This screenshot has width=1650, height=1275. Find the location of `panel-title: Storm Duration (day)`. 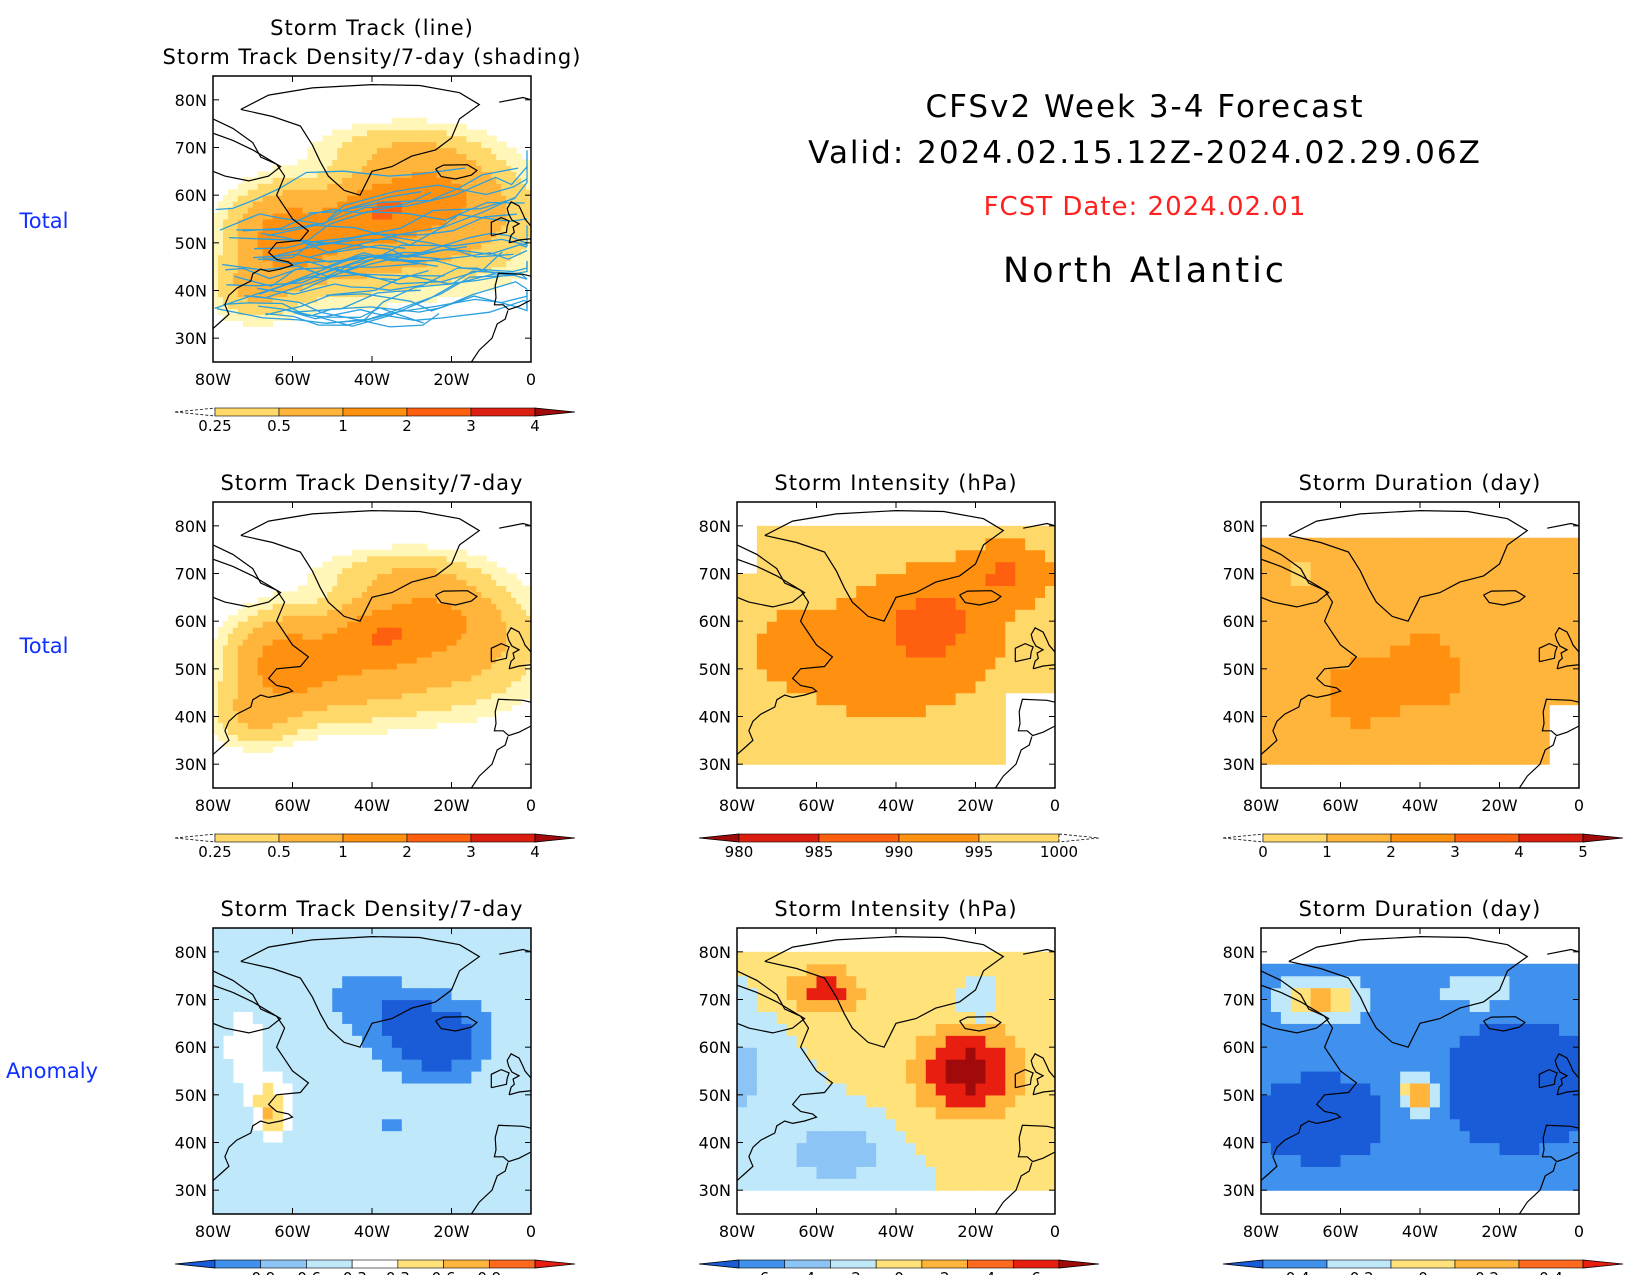

panel-title: Storm Duration (day) is located at coordinates (1420, 483).